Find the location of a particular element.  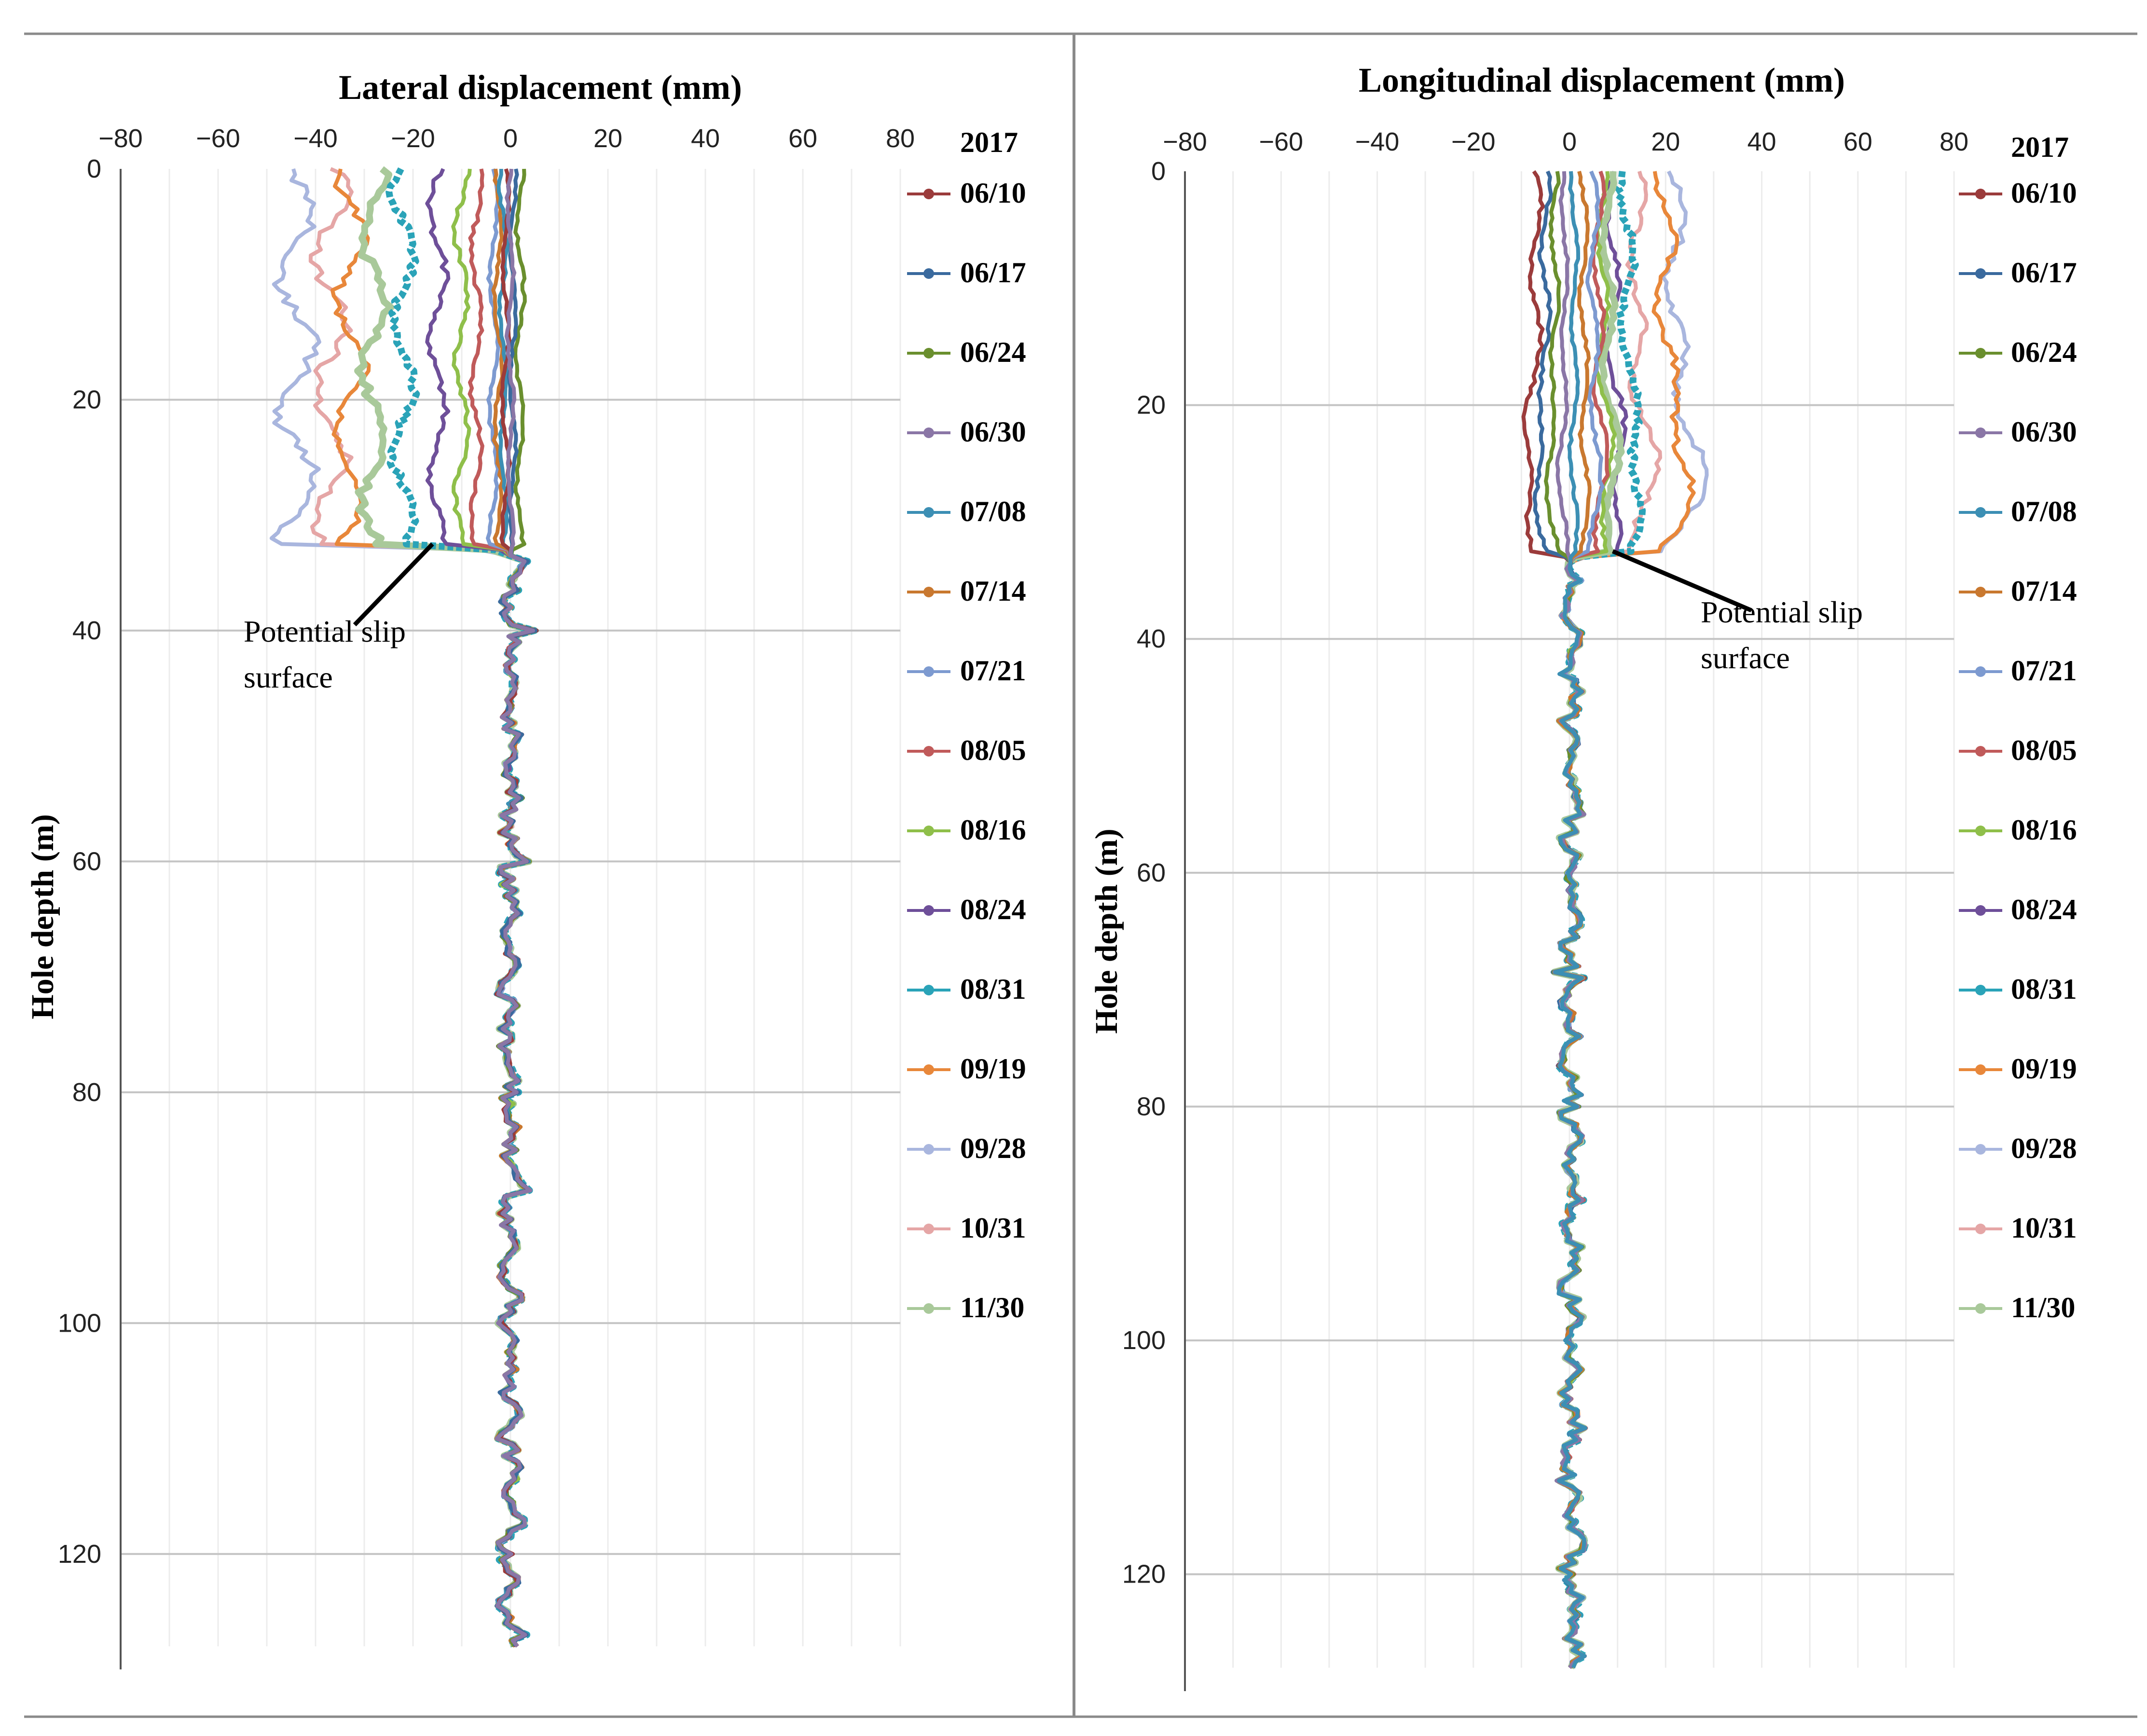

legend-title: 2017 is located at coordinates (2040, 147).